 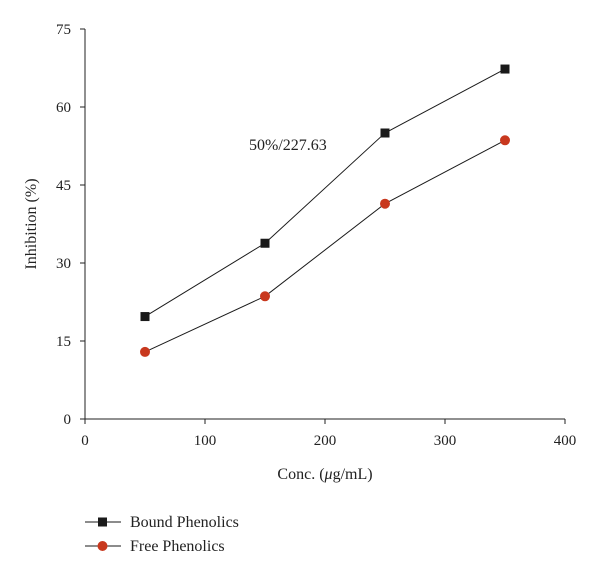 I want to click on legend-label-free: Free Phenolics, so click(x=177, y=546).